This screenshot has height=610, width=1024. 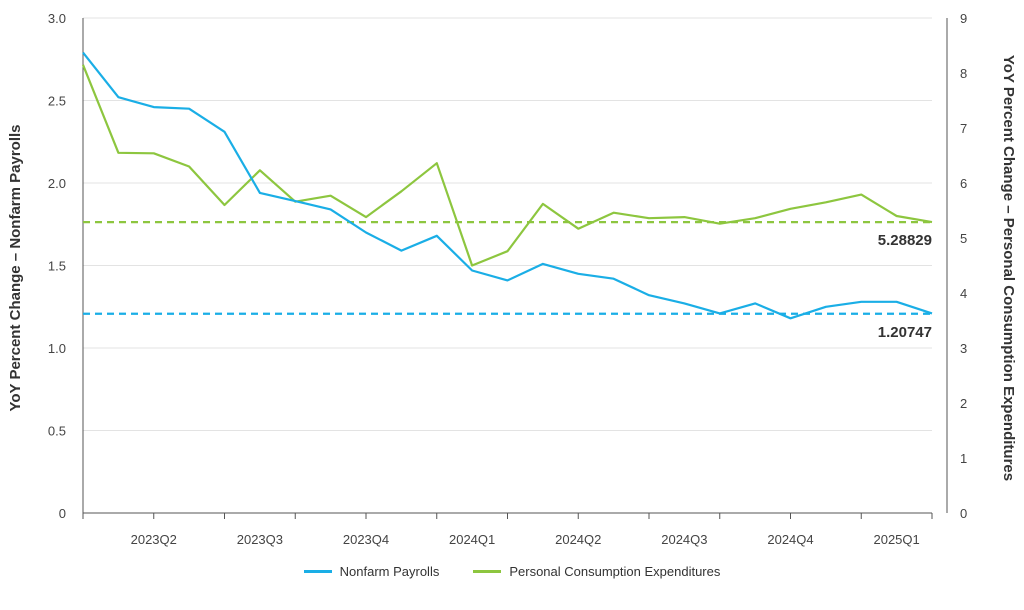 What do you see at coordinates (57, 431) in the screenshot?
I see `left-y-tick-label: 0.5` at bounding box center [57, 431].